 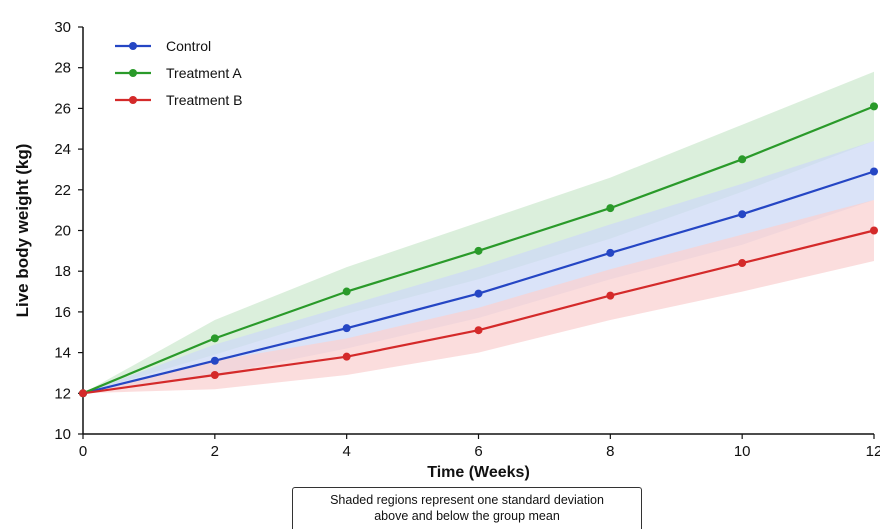 I want to click on legend-label-treatment-a: Treatment A, so click(x=204, y=73).